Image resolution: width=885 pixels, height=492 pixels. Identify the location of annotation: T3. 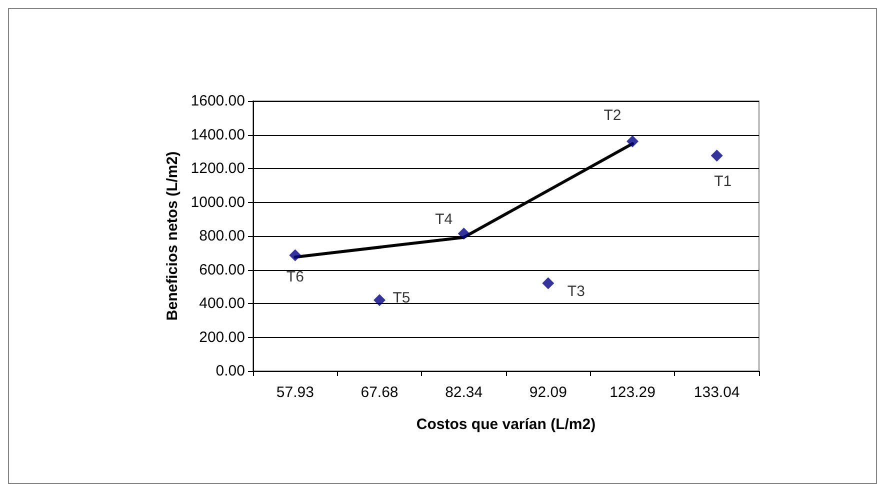
(576, 291).